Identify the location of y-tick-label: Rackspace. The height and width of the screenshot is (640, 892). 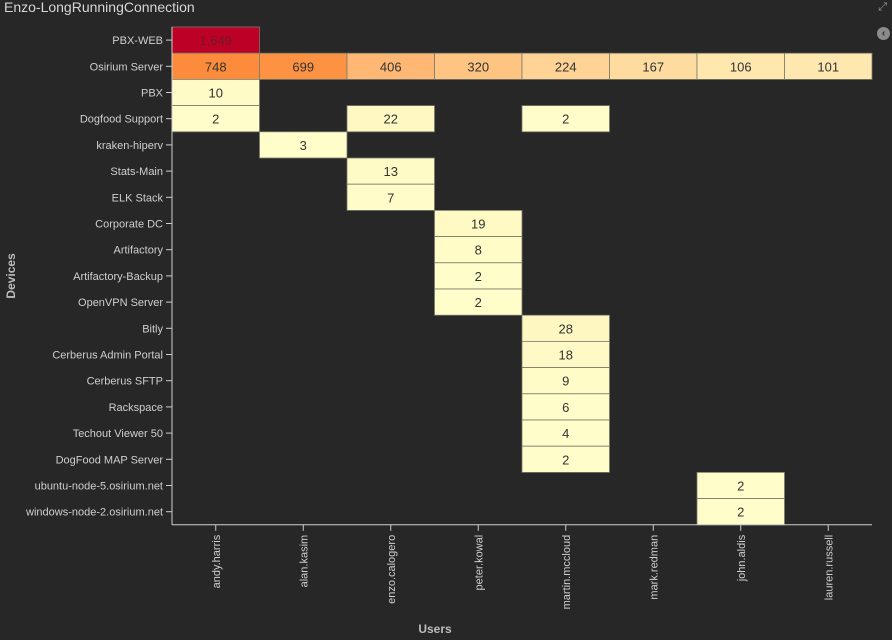
(136, 408).